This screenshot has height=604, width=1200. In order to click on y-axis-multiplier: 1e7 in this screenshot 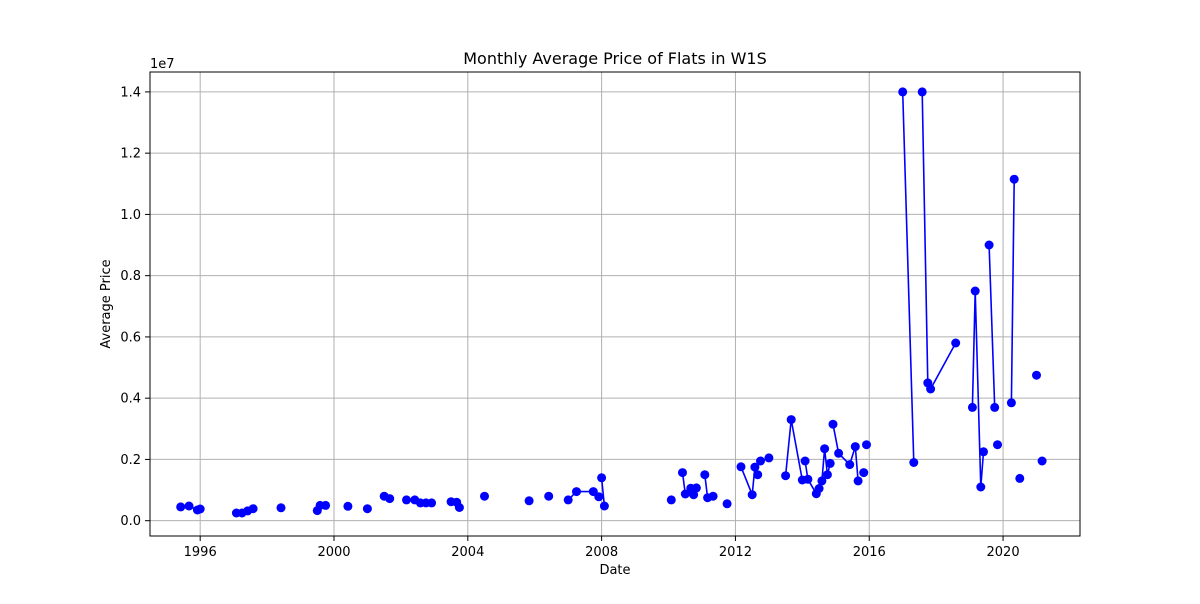, I will do `click(162, 64)`.